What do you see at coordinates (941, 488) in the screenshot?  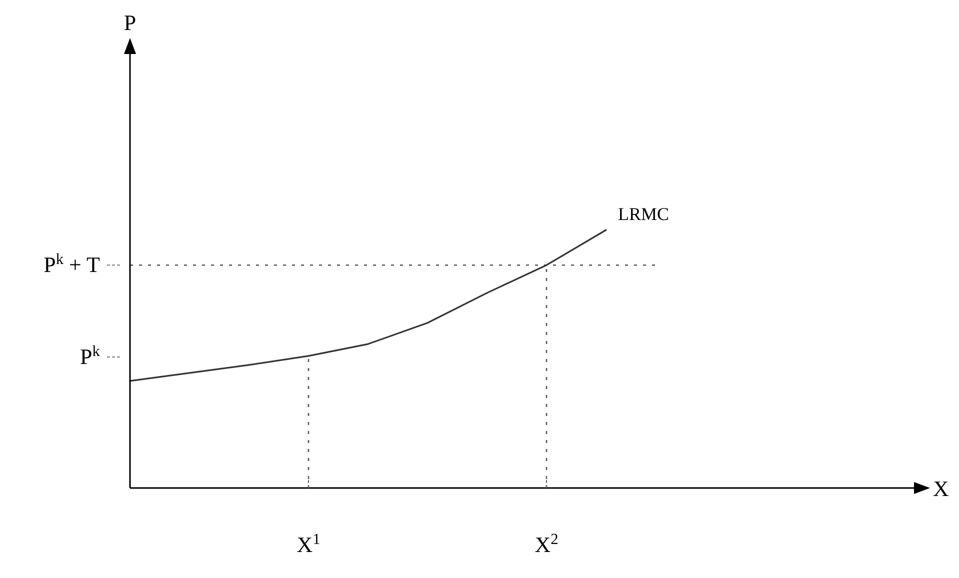 I see `text: X` at bounding box center [941, 488].